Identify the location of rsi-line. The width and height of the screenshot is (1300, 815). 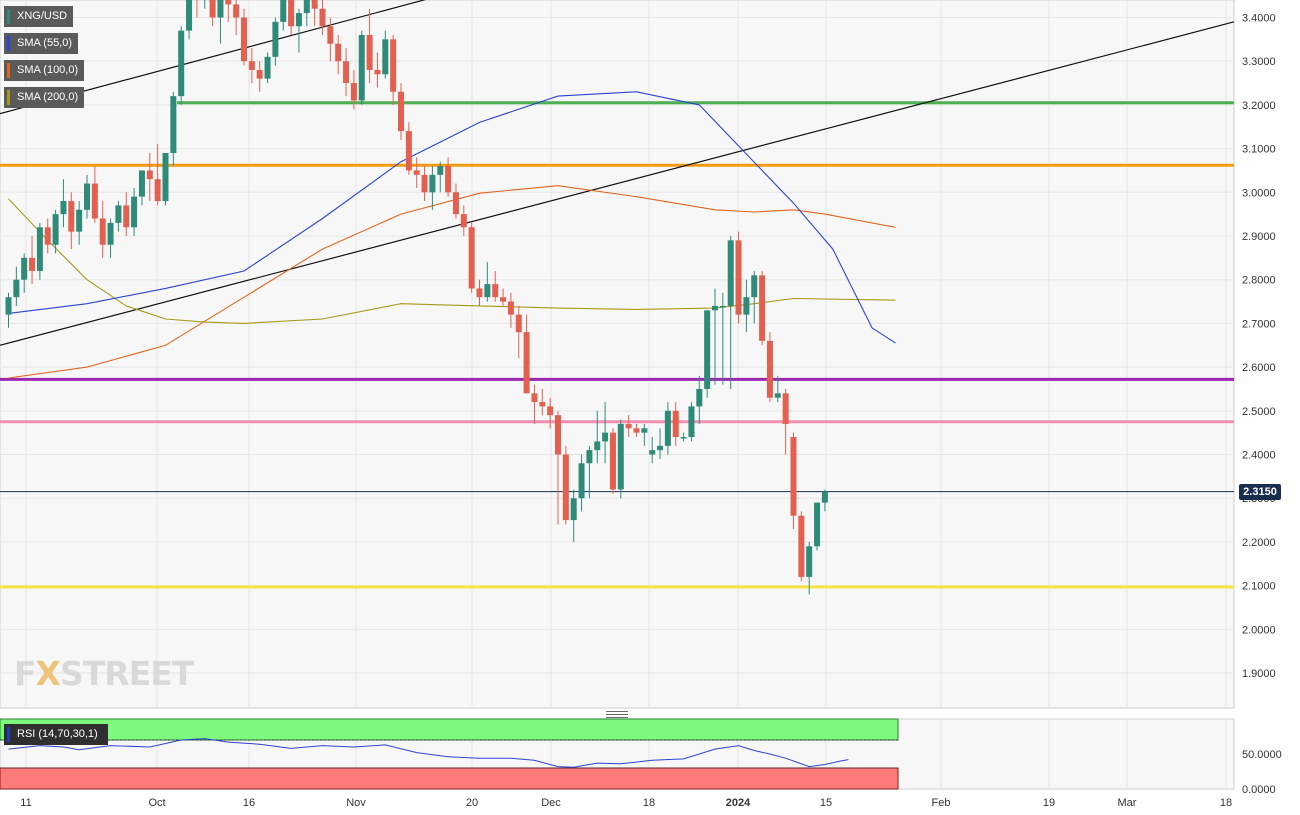
(428, 753).